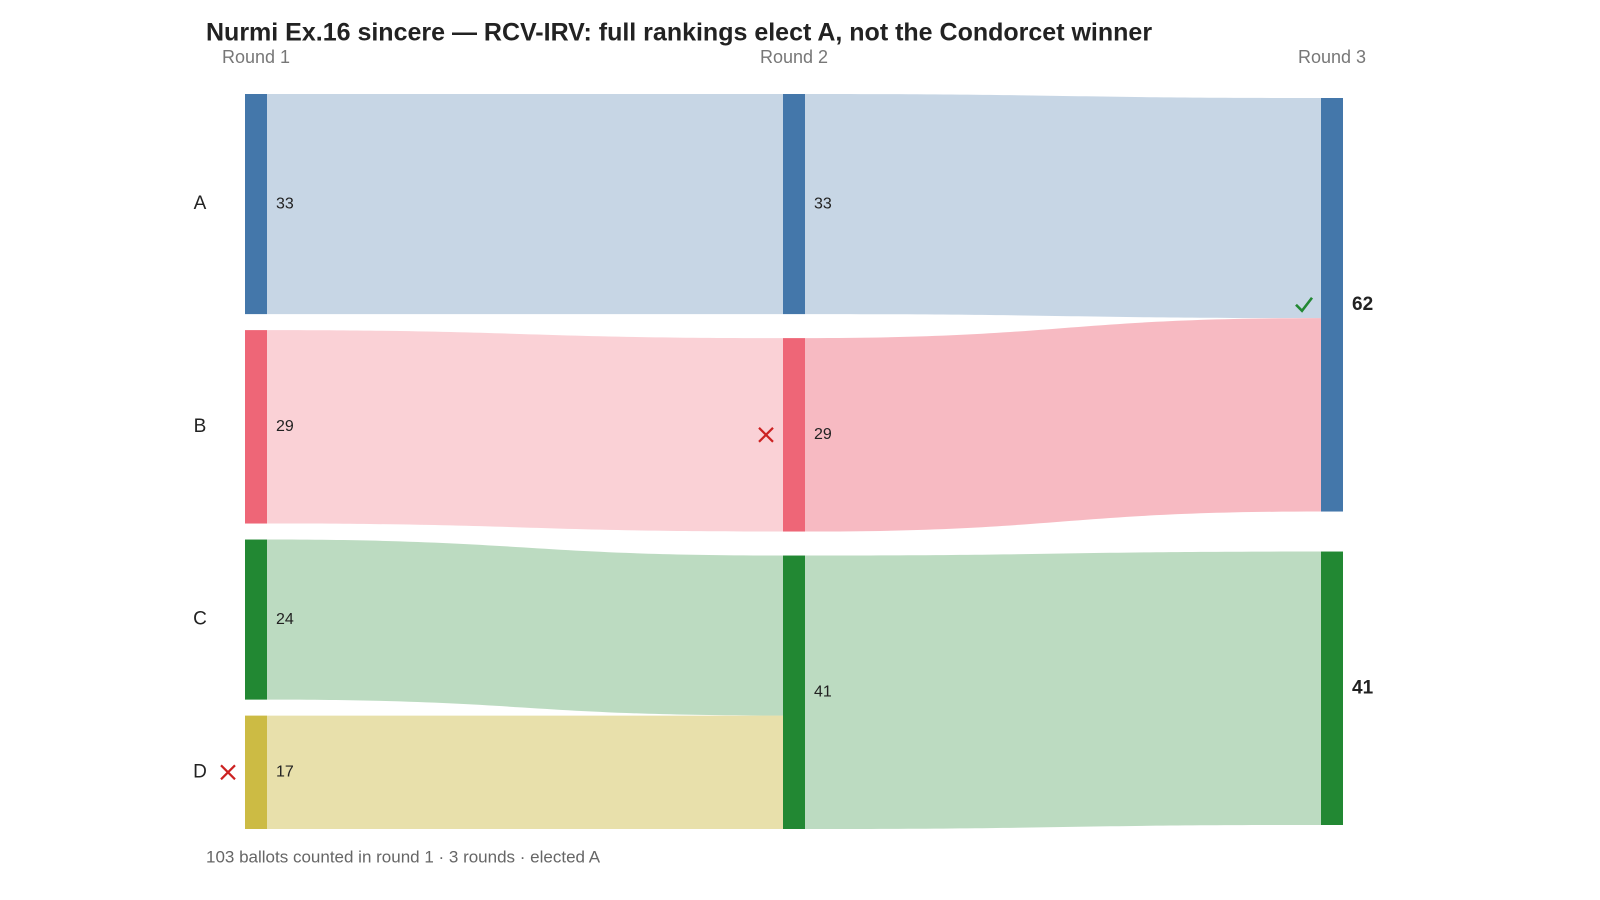  I want to click on candidate-label: B, so click(200, 426).